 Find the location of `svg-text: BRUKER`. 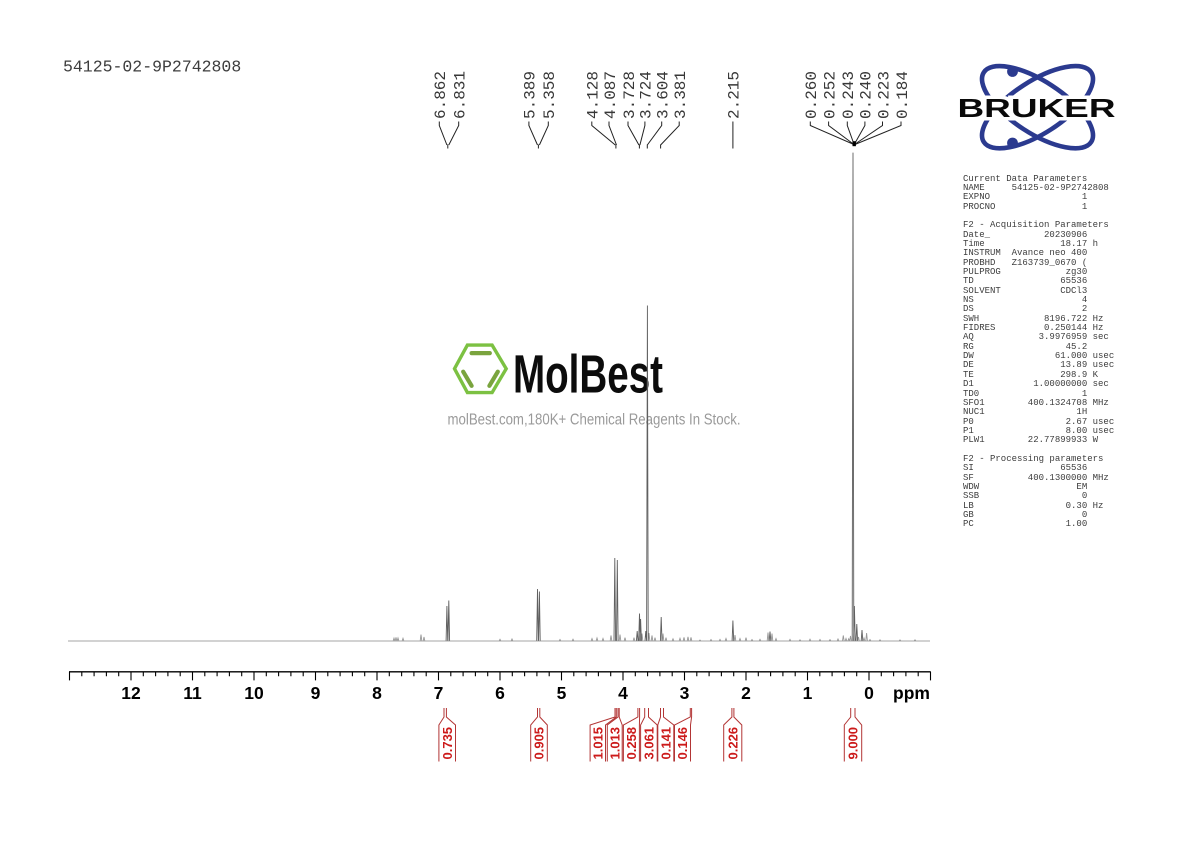

svg-text: BRUKER is located at coordinates (1037, 108).